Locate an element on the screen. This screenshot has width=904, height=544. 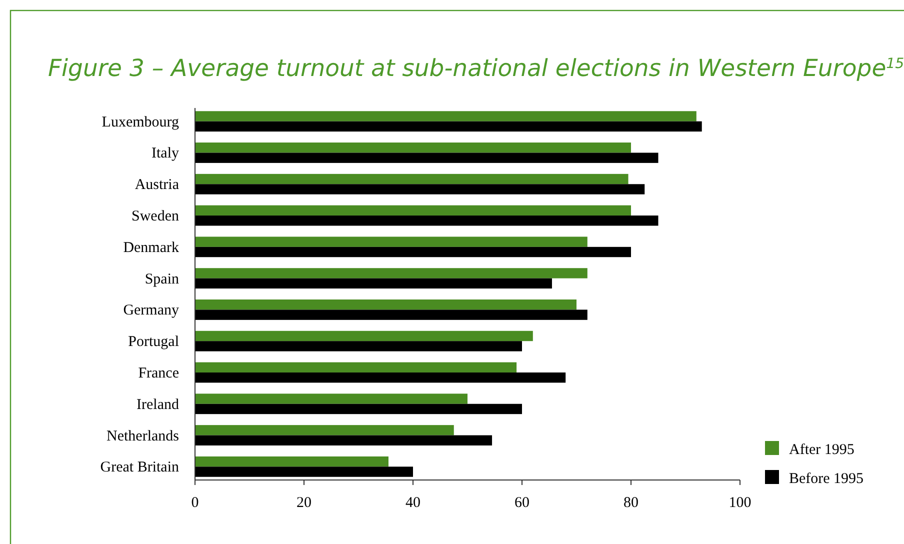
legend-label: Before 1995 is located at coordinates (826, 479).